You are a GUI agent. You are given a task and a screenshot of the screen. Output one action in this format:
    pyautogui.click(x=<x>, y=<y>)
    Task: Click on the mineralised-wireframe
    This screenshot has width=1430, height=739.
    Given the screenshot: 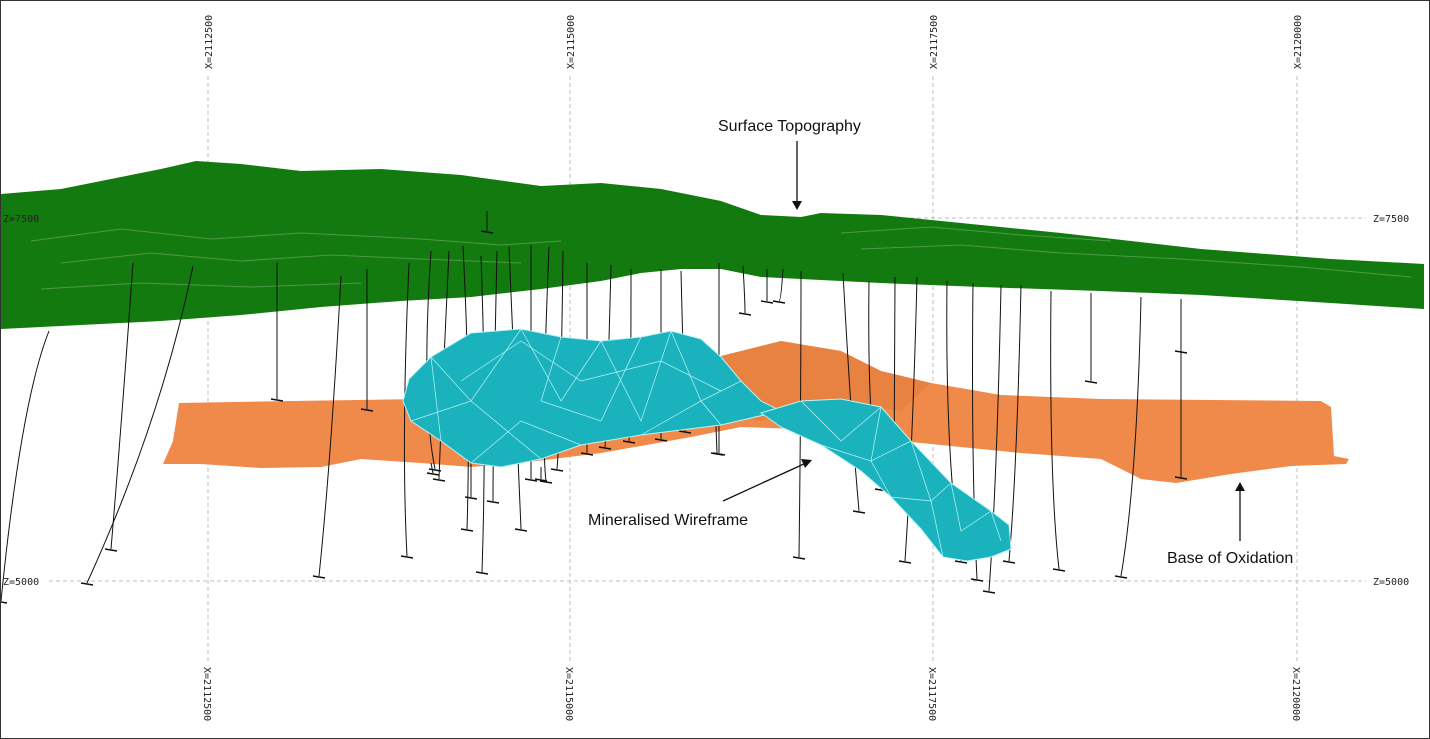 What is the action you would take?
    pyautogui.click(x=707, y=445)
    